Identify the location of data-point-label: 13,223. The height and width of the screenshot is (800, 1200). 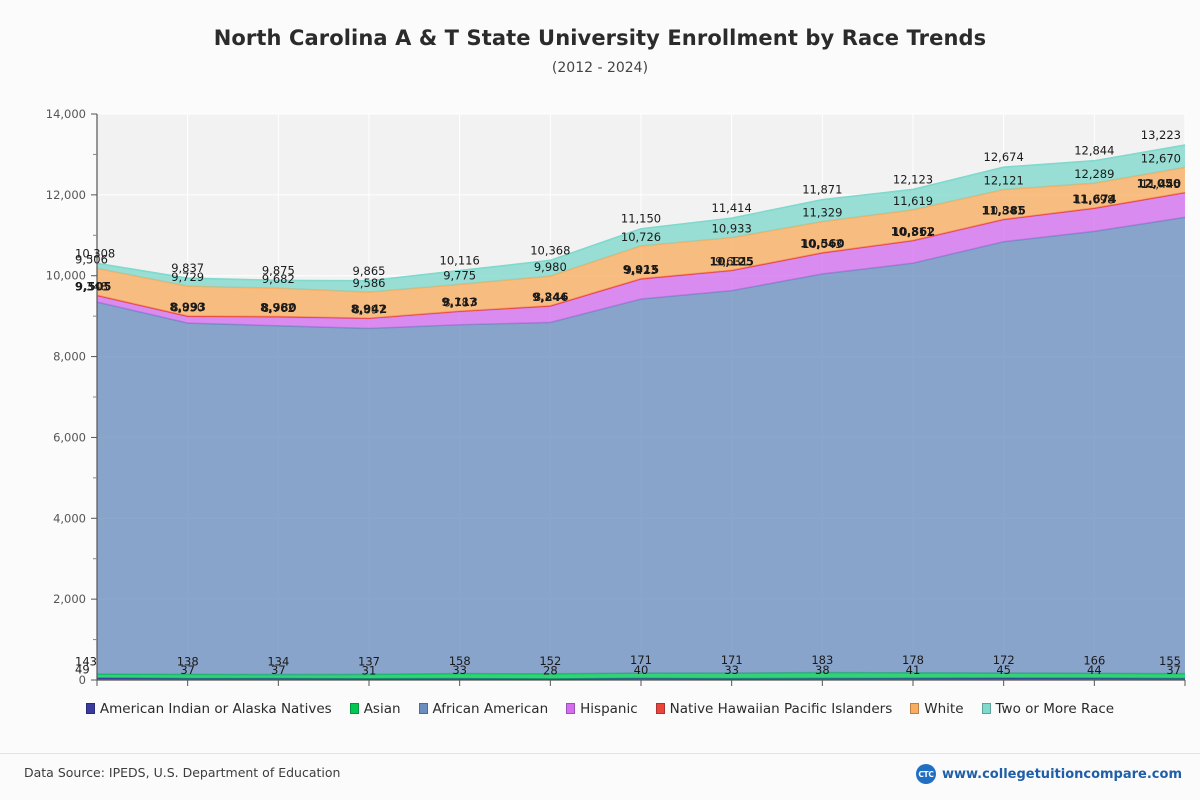
(1161, 135).